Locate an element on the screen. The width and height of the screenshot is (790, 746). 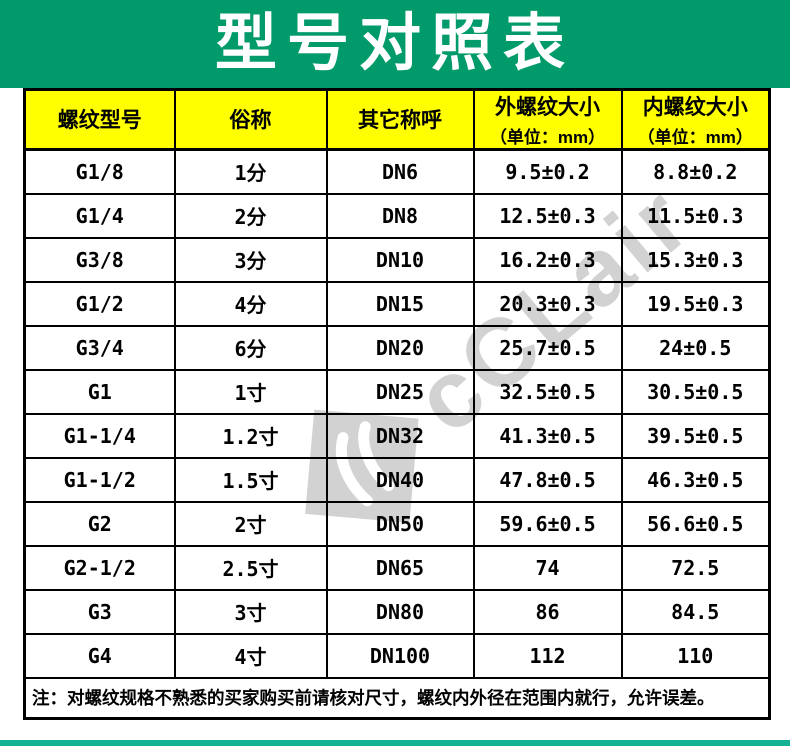
table-row: G1/2 4分 DN15 20.3±0.3 19.5±0.3 is located at coordinates (397, 303).